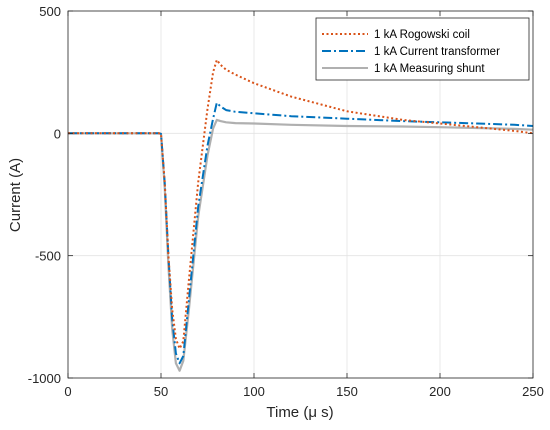  I want to click on x-tick-label: 50, so click(161, 391).